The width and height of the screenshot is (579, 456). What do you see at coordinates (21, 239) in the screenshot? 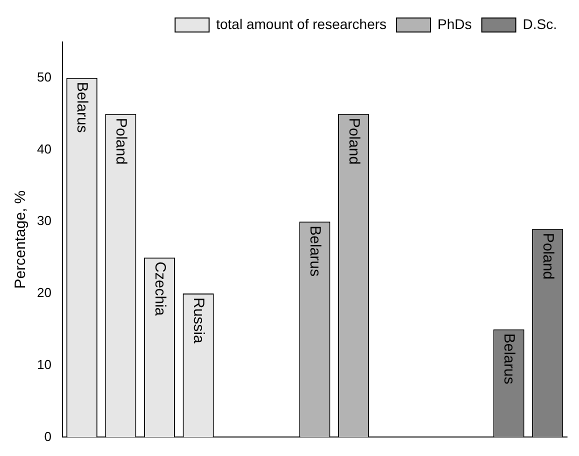
I see `y-axis-title: Percentage, %` at bounding box center [21, 239].